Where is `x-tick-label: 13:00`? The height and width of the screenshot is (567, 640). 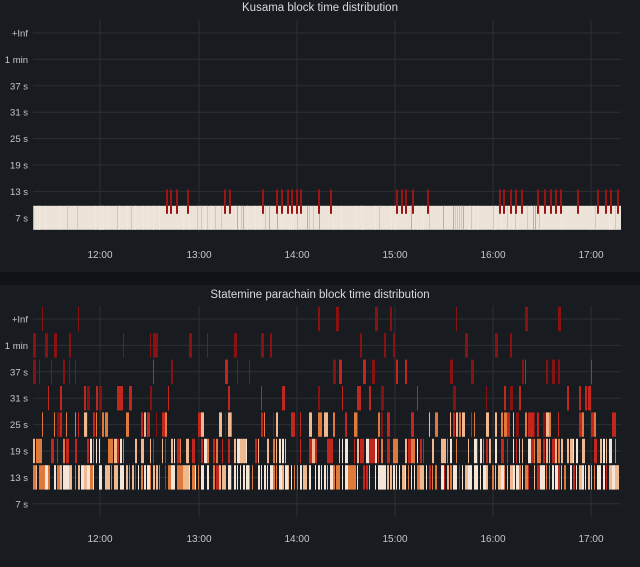 x-tick-label: 13:00 is located at coordinates (198, 539).